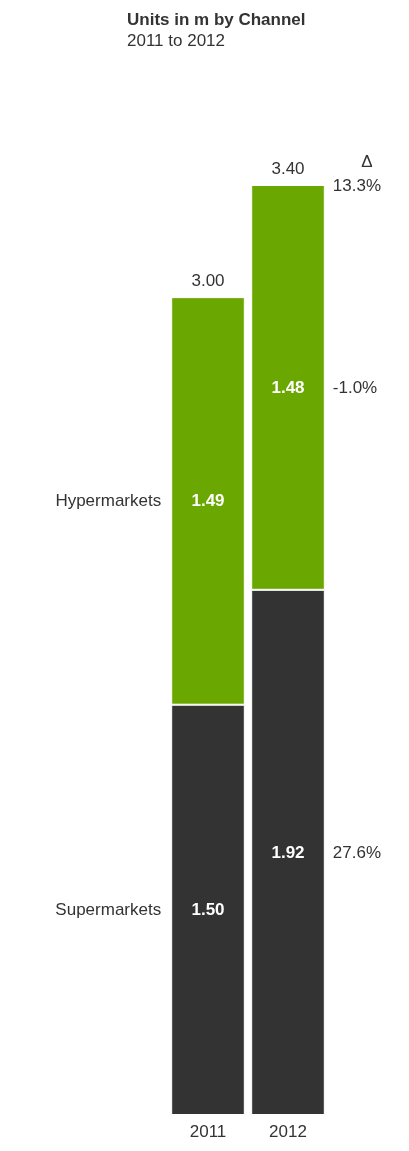 The width and height of the screenshot is (409, 1151). Describe the element at coordinates (288, 168) in the screenshot. I see `total-label: 3.40` at that location.